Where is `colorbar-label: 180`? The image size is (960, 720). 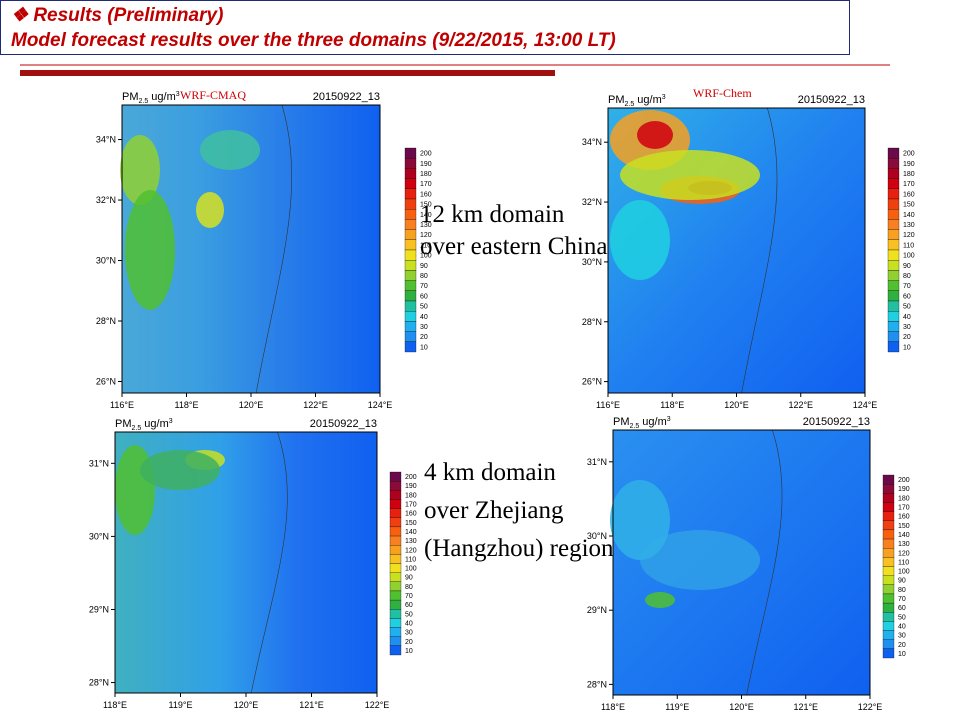
colorbar-label: 180 is located at coordinates (426, 174).